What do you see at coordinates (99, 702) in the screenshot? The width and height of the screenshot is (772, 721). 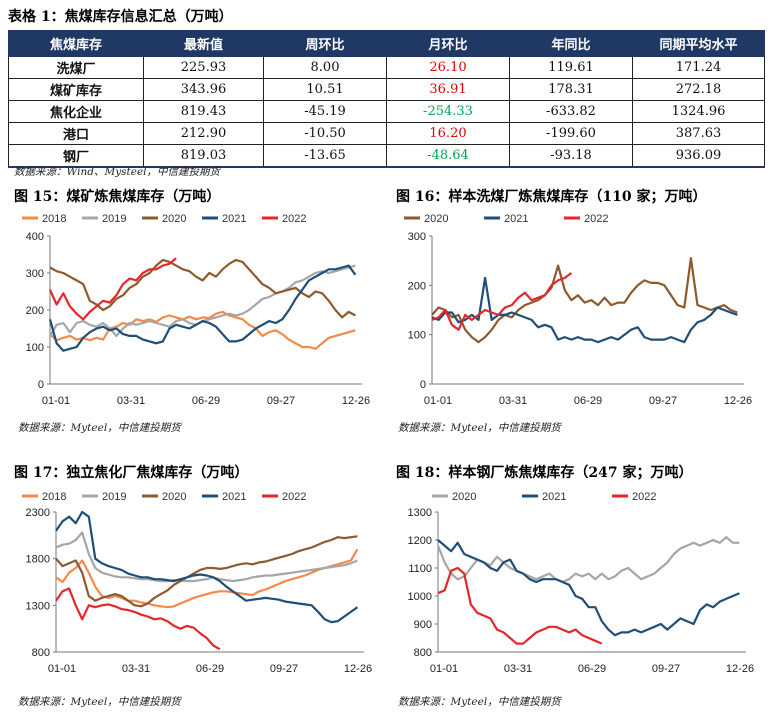 I see `chart-source-fig17: 数据来源：Myteel，中信建投期货` at bounding box center [99, 702].